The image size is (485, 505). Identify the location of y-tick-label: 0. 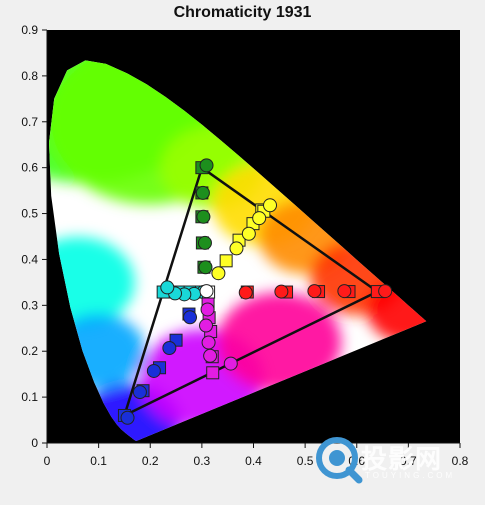
(34, 443).